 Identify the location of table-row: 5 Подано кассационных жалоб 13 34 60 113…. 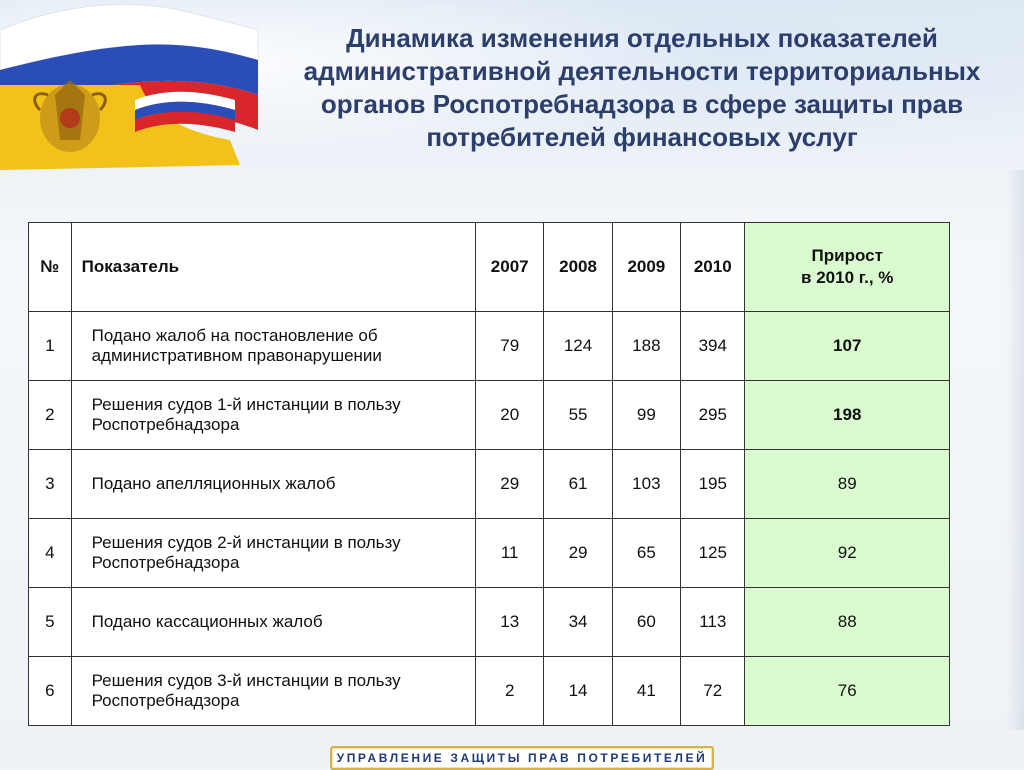
(489, 622).